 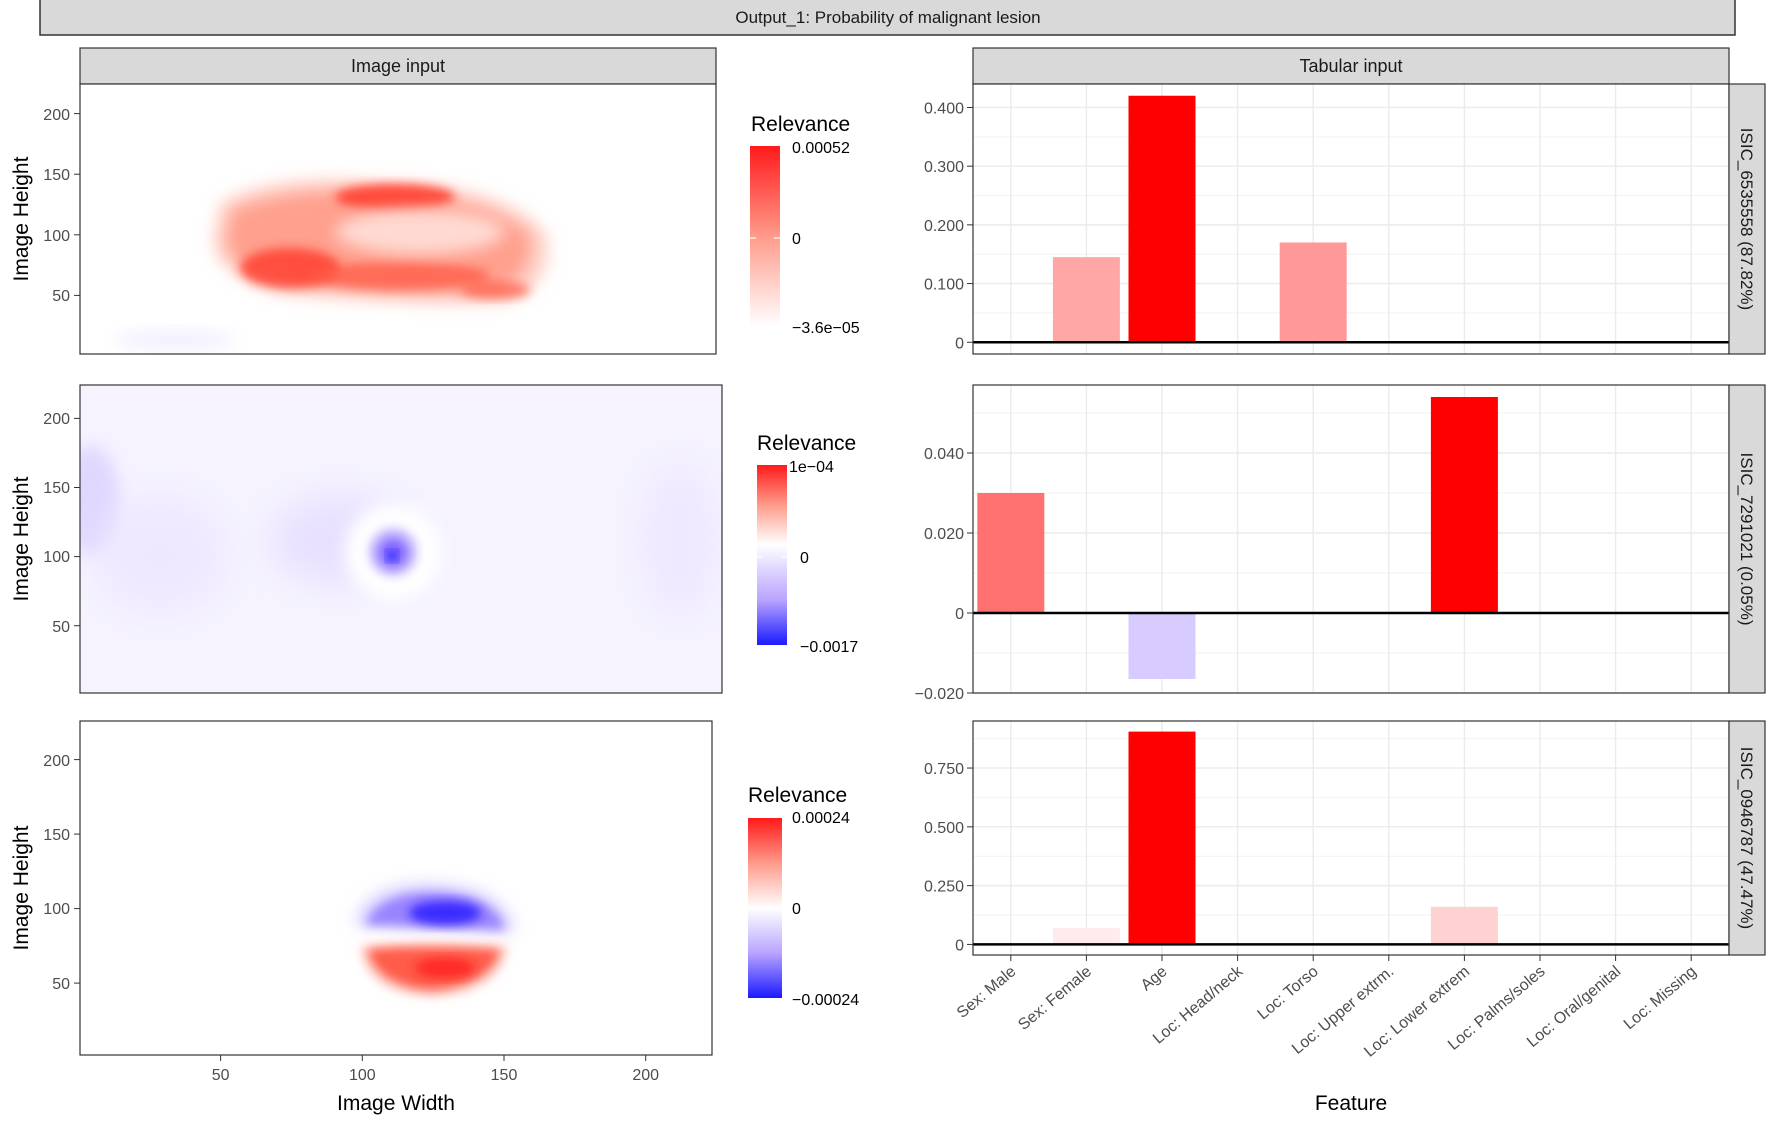 I want to click on bar-y-tick-label: 0.250, so click(x=944, y=887).